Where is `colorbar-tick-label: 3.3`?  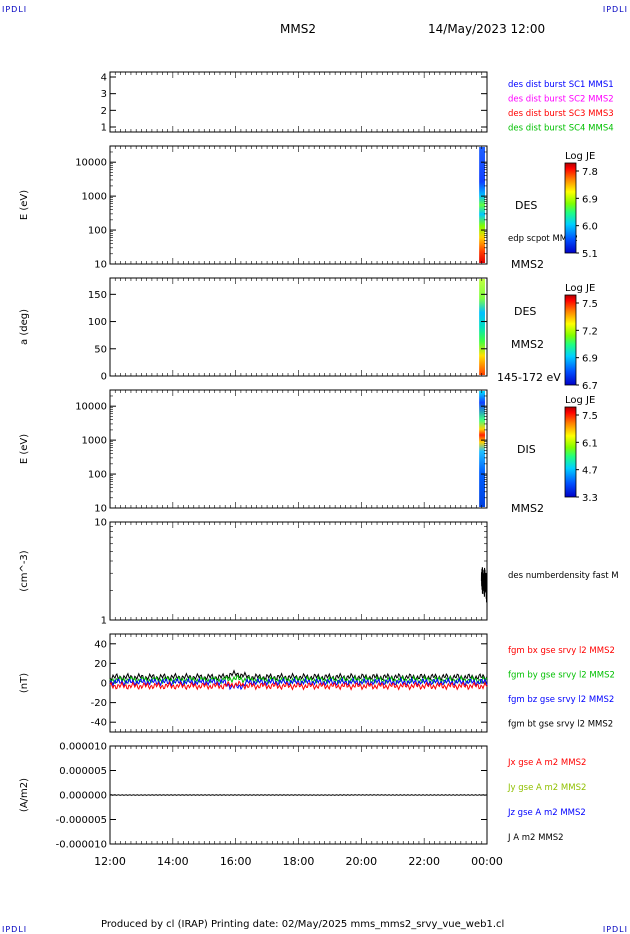
colorbar-tick-label: 3.3 is located at coordinates (590, 498).